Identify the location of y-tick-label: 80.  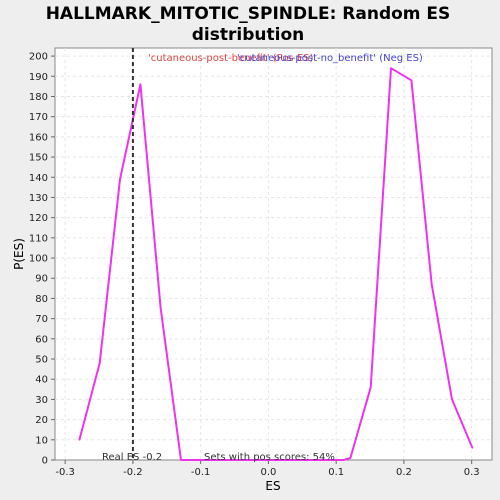
(41, 299).